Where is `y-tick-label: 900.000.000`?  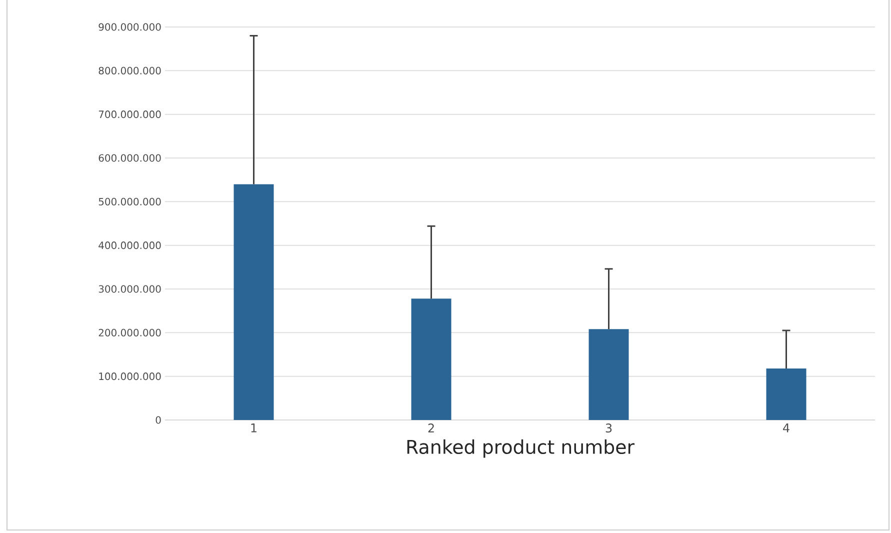 y-tick-label: 900.000.000 is located at coordinates (129, 27).